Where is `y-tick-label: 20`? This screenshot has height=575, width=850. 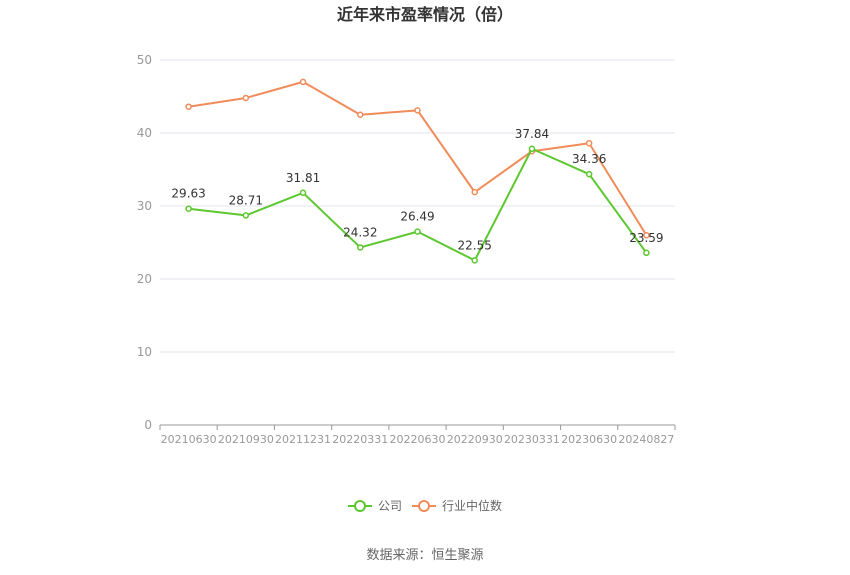
y-tick-label: 20 is located at coordinates (144, 279).